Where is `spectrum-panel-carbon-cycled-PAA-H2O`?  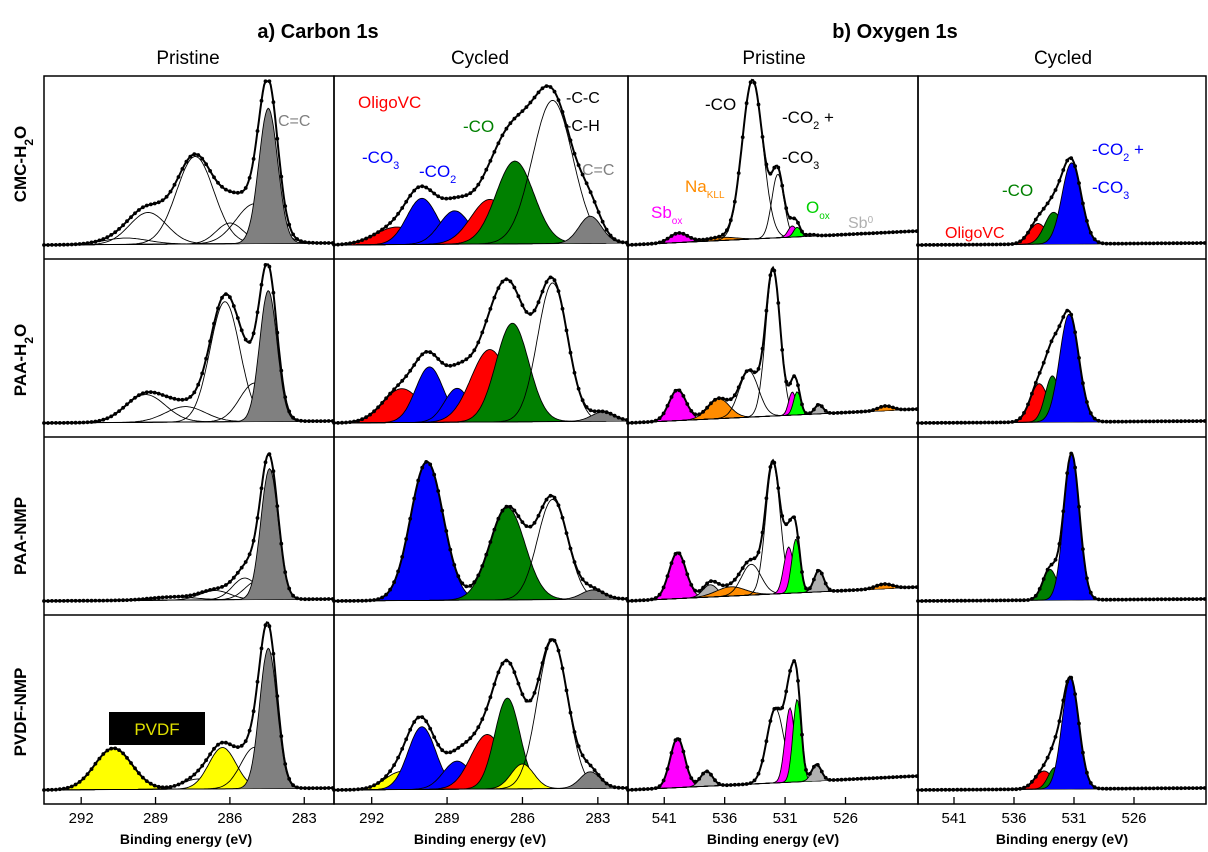 spectrum-panel-carbon-cycled-PAA-H2O is located at coordinates (480, 350).